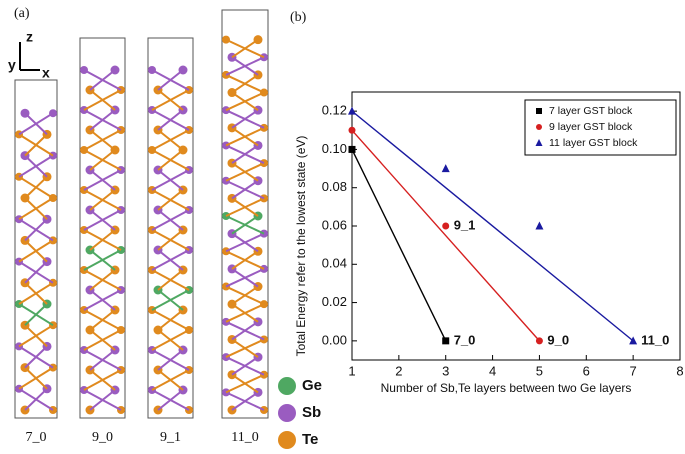 The image size is (685, 454). Describe the element at coordinates (351, 370) in the screenshot. I see `x-tick-label: 1` at that location.